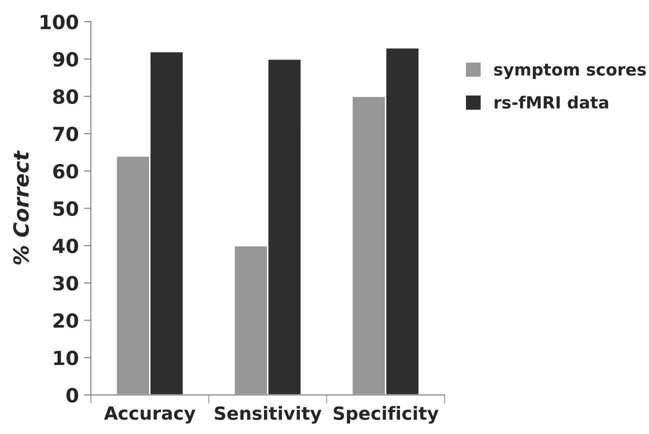 The height and width of the screenshot is (434, 649). Describe the element at coordinates (65, 283) in the screenshot. I see `y-tick-label: 30` at that location.